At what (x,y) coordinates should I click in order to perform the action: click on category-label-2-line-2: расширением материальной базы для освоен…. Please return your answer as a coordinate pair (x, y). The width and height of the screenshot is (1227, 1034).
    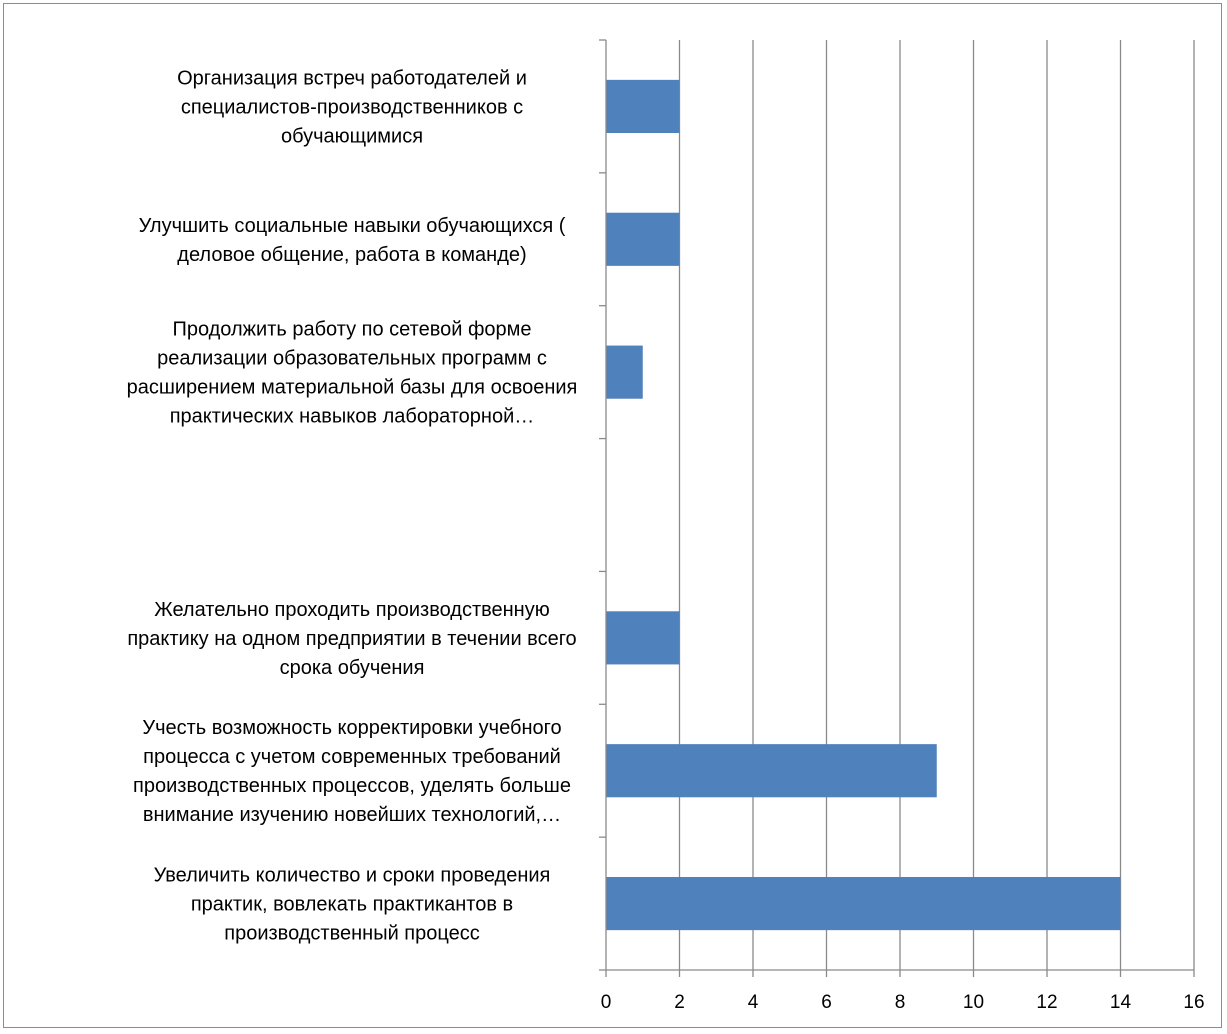
    Looking at the image, I should click on (352, 388).